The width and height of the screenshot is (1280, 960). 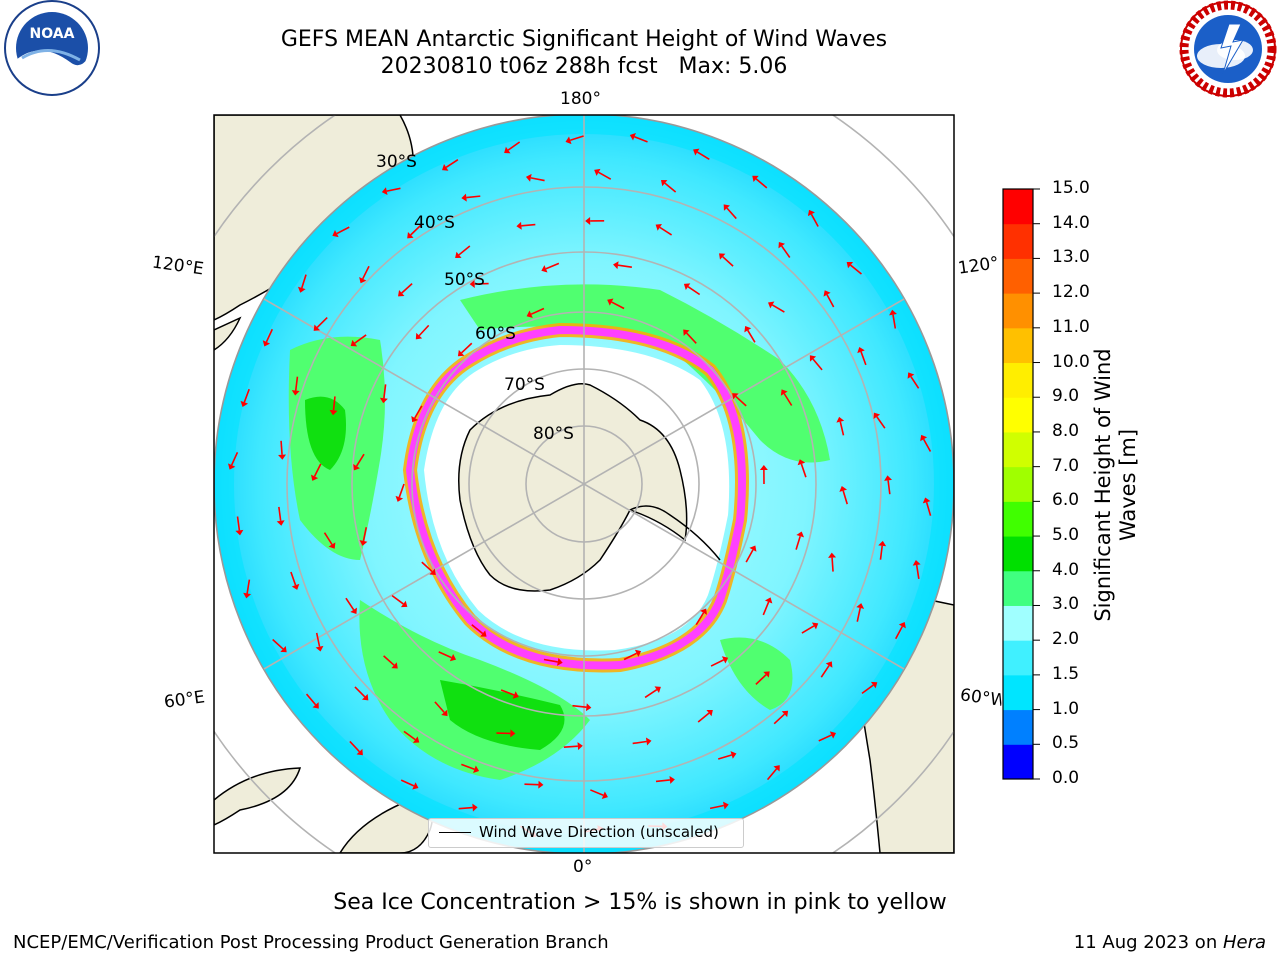 I want to click on colorbar-title-line1: Significant Height of Wind, so click(x=1103, y=485).